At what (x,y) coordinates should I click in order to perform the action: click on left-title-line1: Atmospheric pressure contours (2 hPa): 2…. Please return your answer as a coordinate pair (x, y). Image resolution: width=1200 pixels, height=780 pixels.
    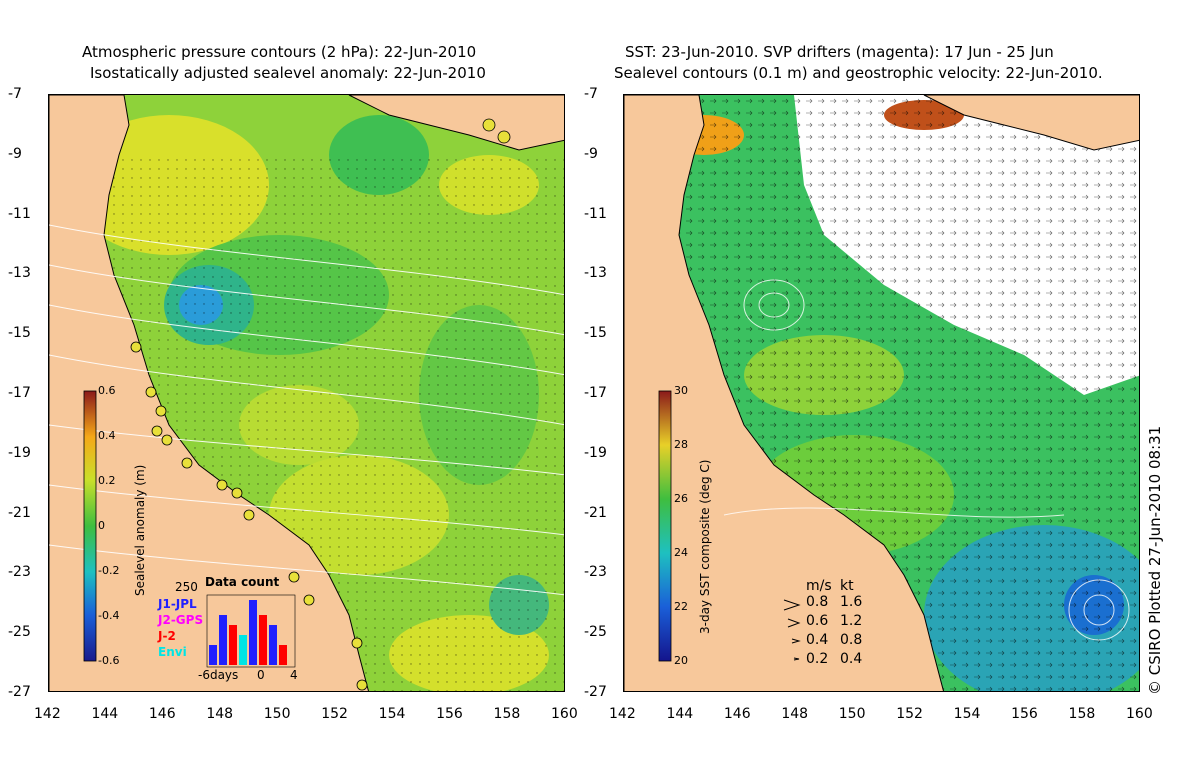
    Looking at the image, I should click on (279, 52).